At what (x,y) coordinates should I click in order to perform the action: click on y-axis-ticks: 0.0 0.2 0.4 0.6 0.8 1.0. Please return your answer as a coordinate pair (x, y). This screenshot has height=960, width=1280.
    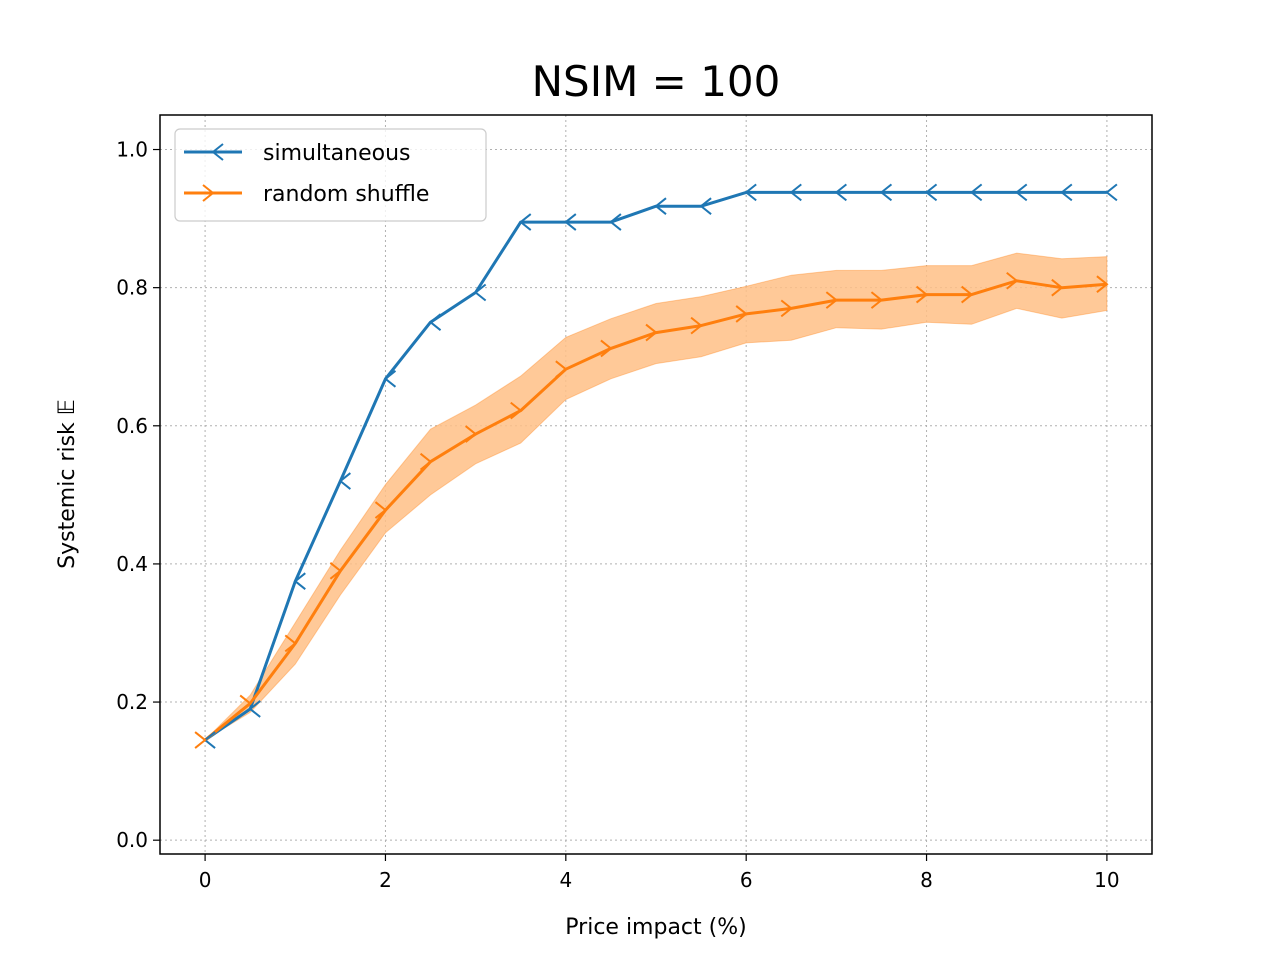
    Looking at the image, I should click on (138, 495).